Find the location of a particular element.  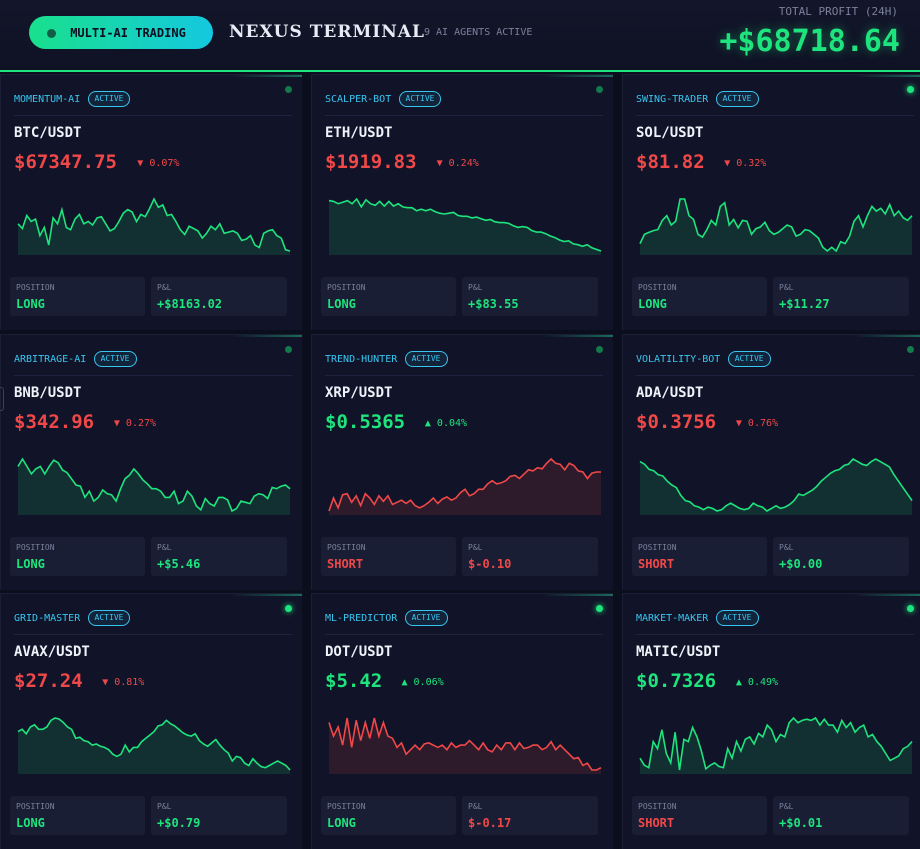

multi-ai-trading-badge: MULTI-AI TRADING is located at coordinates (121, 32).